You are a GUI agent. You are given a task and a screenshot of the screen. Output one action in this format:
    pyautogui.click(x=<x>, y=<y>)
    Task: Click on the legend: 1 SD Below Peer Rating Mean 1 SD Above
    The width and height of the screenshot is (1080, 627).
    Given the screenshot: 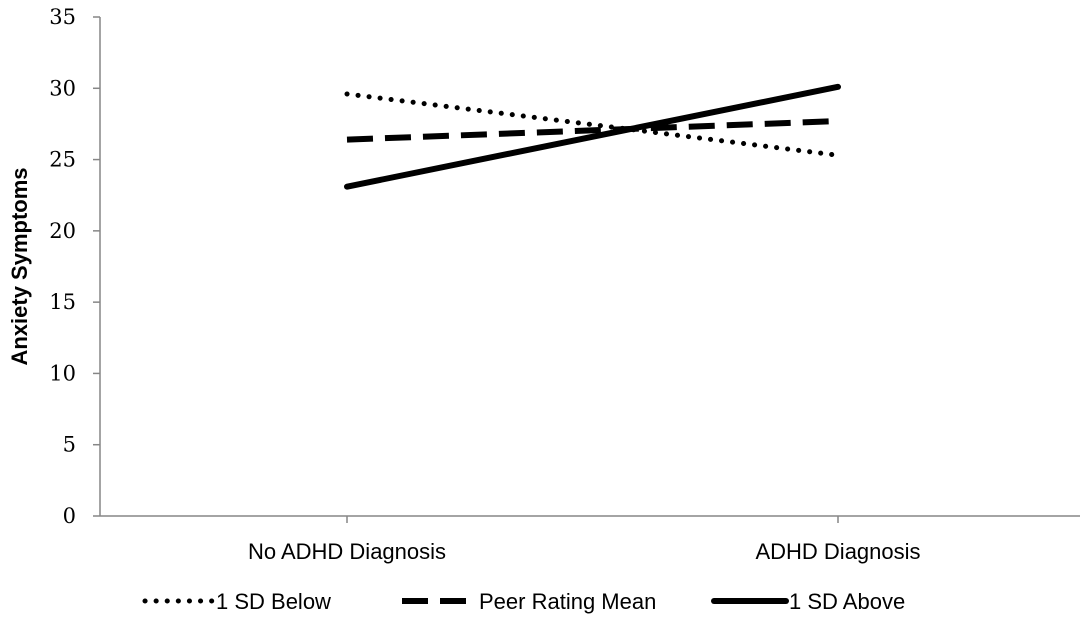 What is the action you would take?
    pyautogui.click(x=523, y=601)
    